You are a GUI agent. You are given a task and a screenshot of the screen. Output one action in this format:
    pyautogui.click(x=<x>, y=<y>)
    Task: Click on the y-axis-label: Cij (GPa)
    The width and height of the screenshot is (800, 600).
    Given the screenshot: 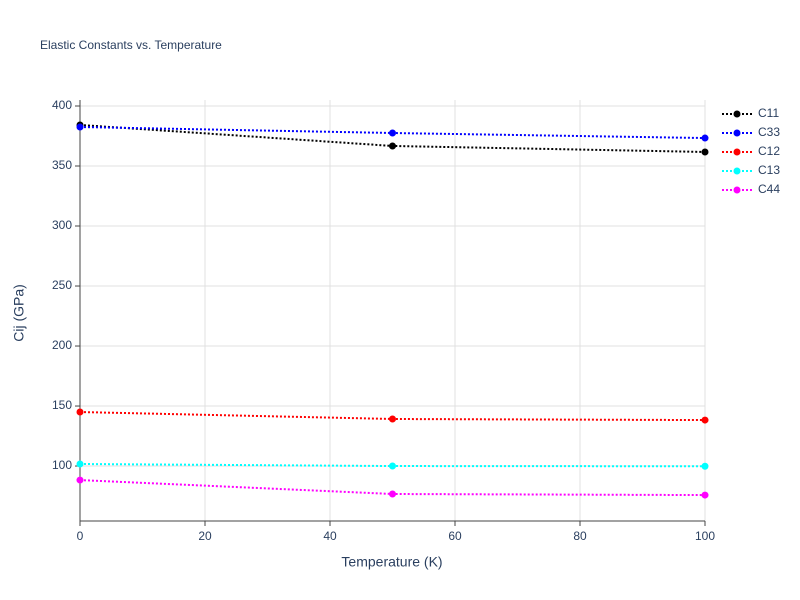 What is the action you would take?
    pyautogui.click(x=19, y=313)
    